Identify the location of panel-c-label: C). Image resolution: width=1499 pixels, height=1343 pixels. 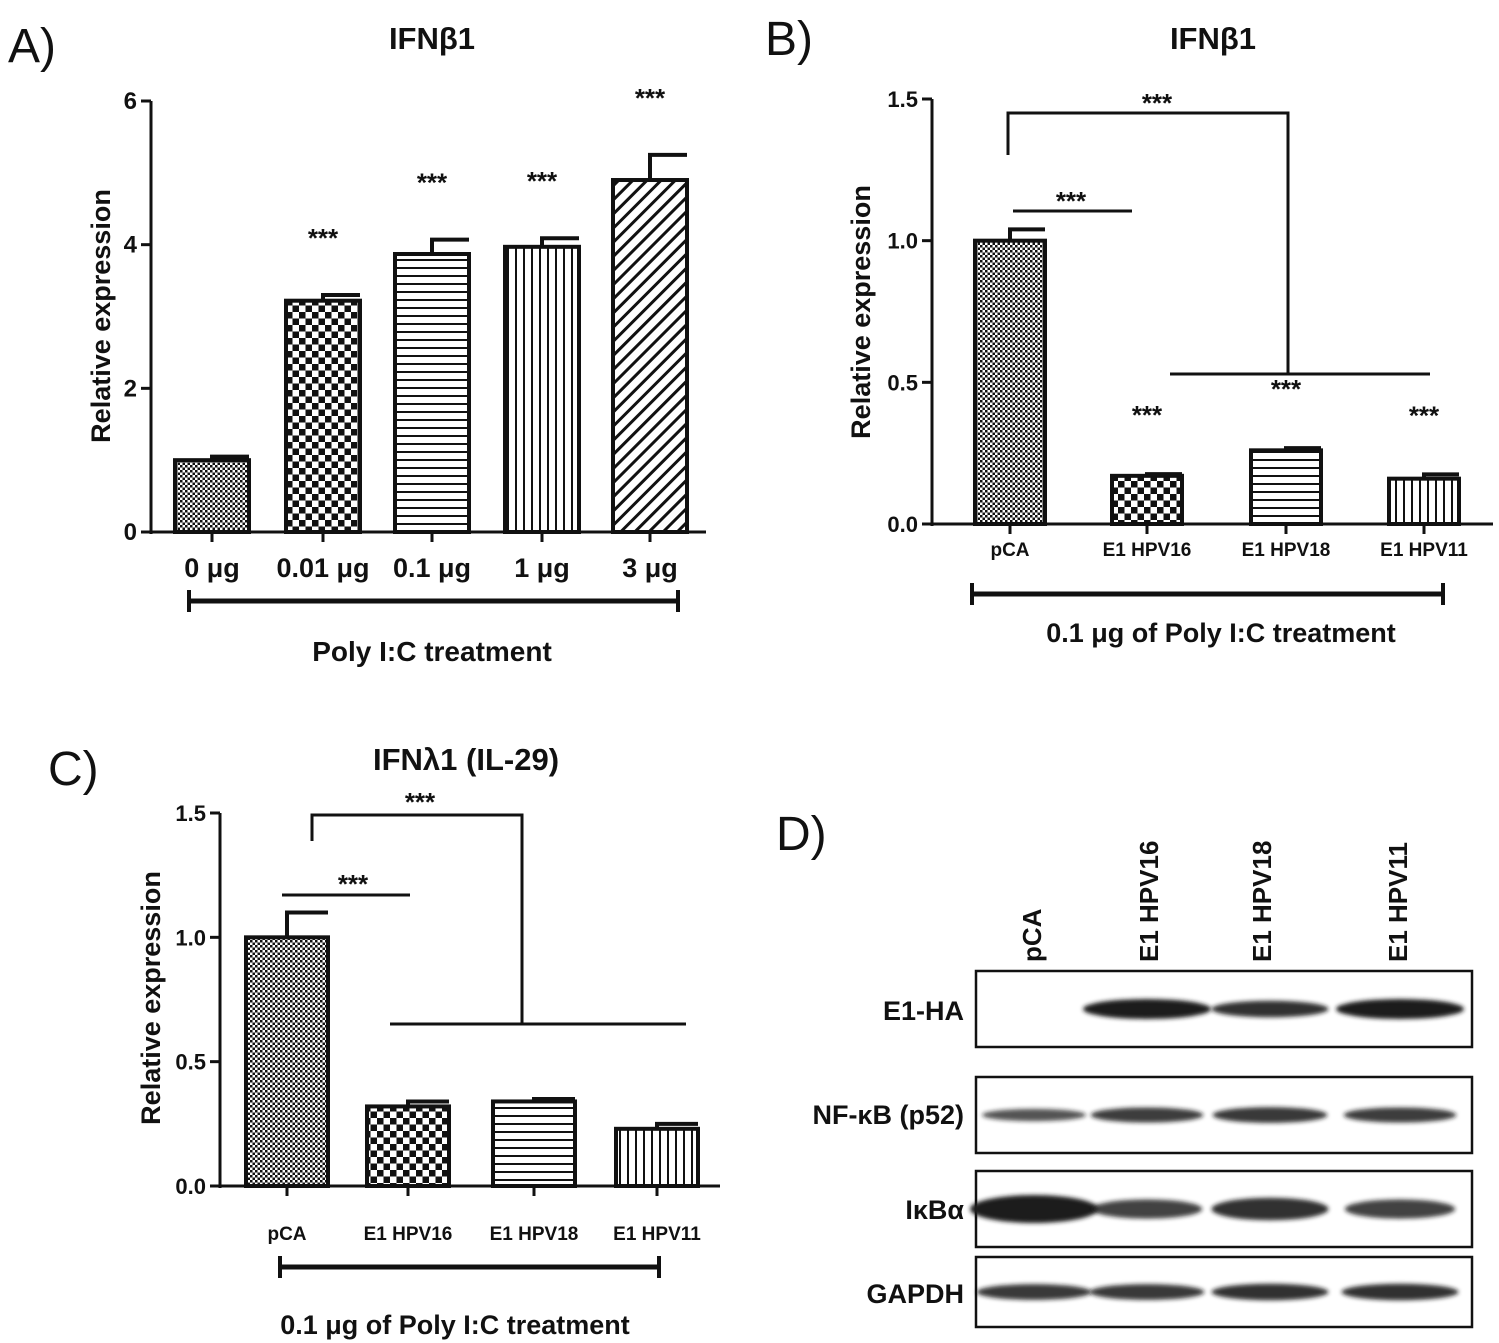
(73, 769).